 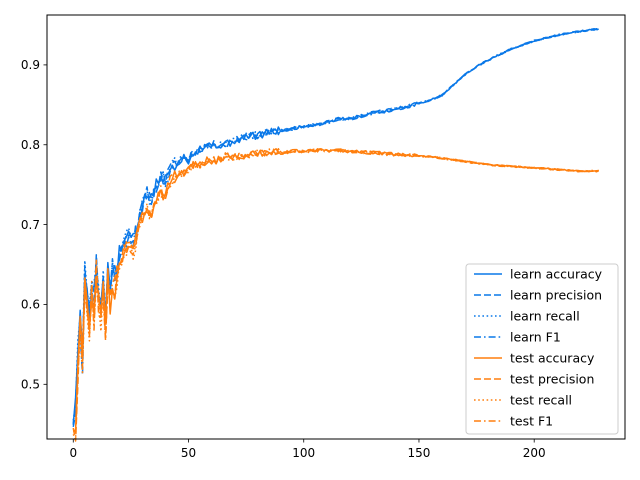 I want to click on legend-label-learn-f1: learn F1, so click(x=535, y=337).